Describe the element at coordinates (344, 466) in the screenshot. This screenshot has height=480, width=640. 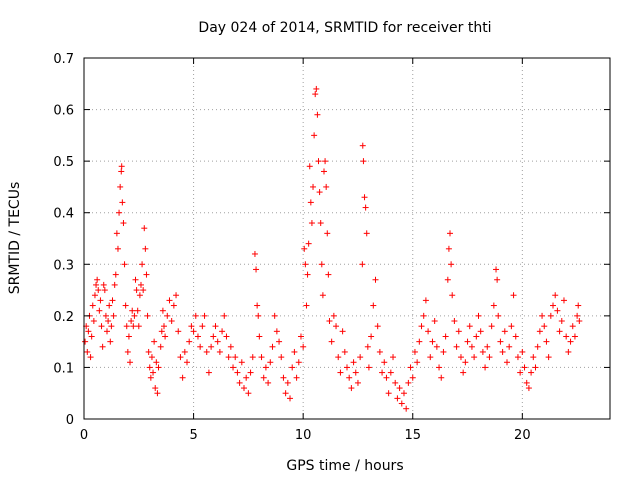
I see `x-axis-label: GPS time / hours` at that location.